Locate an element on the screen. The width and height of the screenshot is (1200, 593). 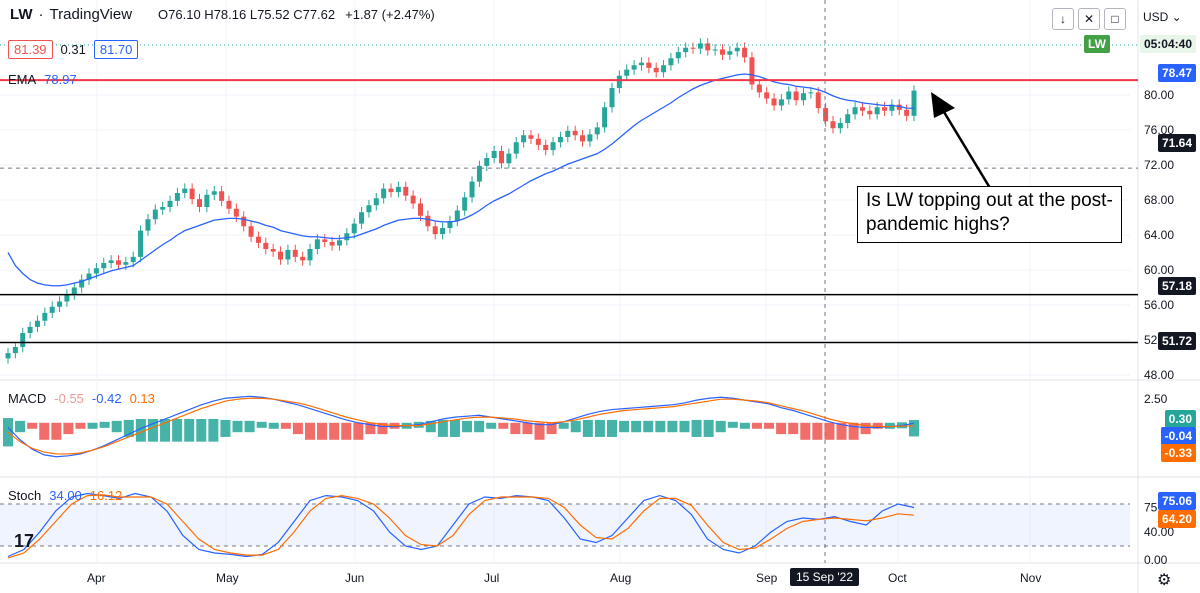
x-tick-label: May is located at coordinates (227, 578).